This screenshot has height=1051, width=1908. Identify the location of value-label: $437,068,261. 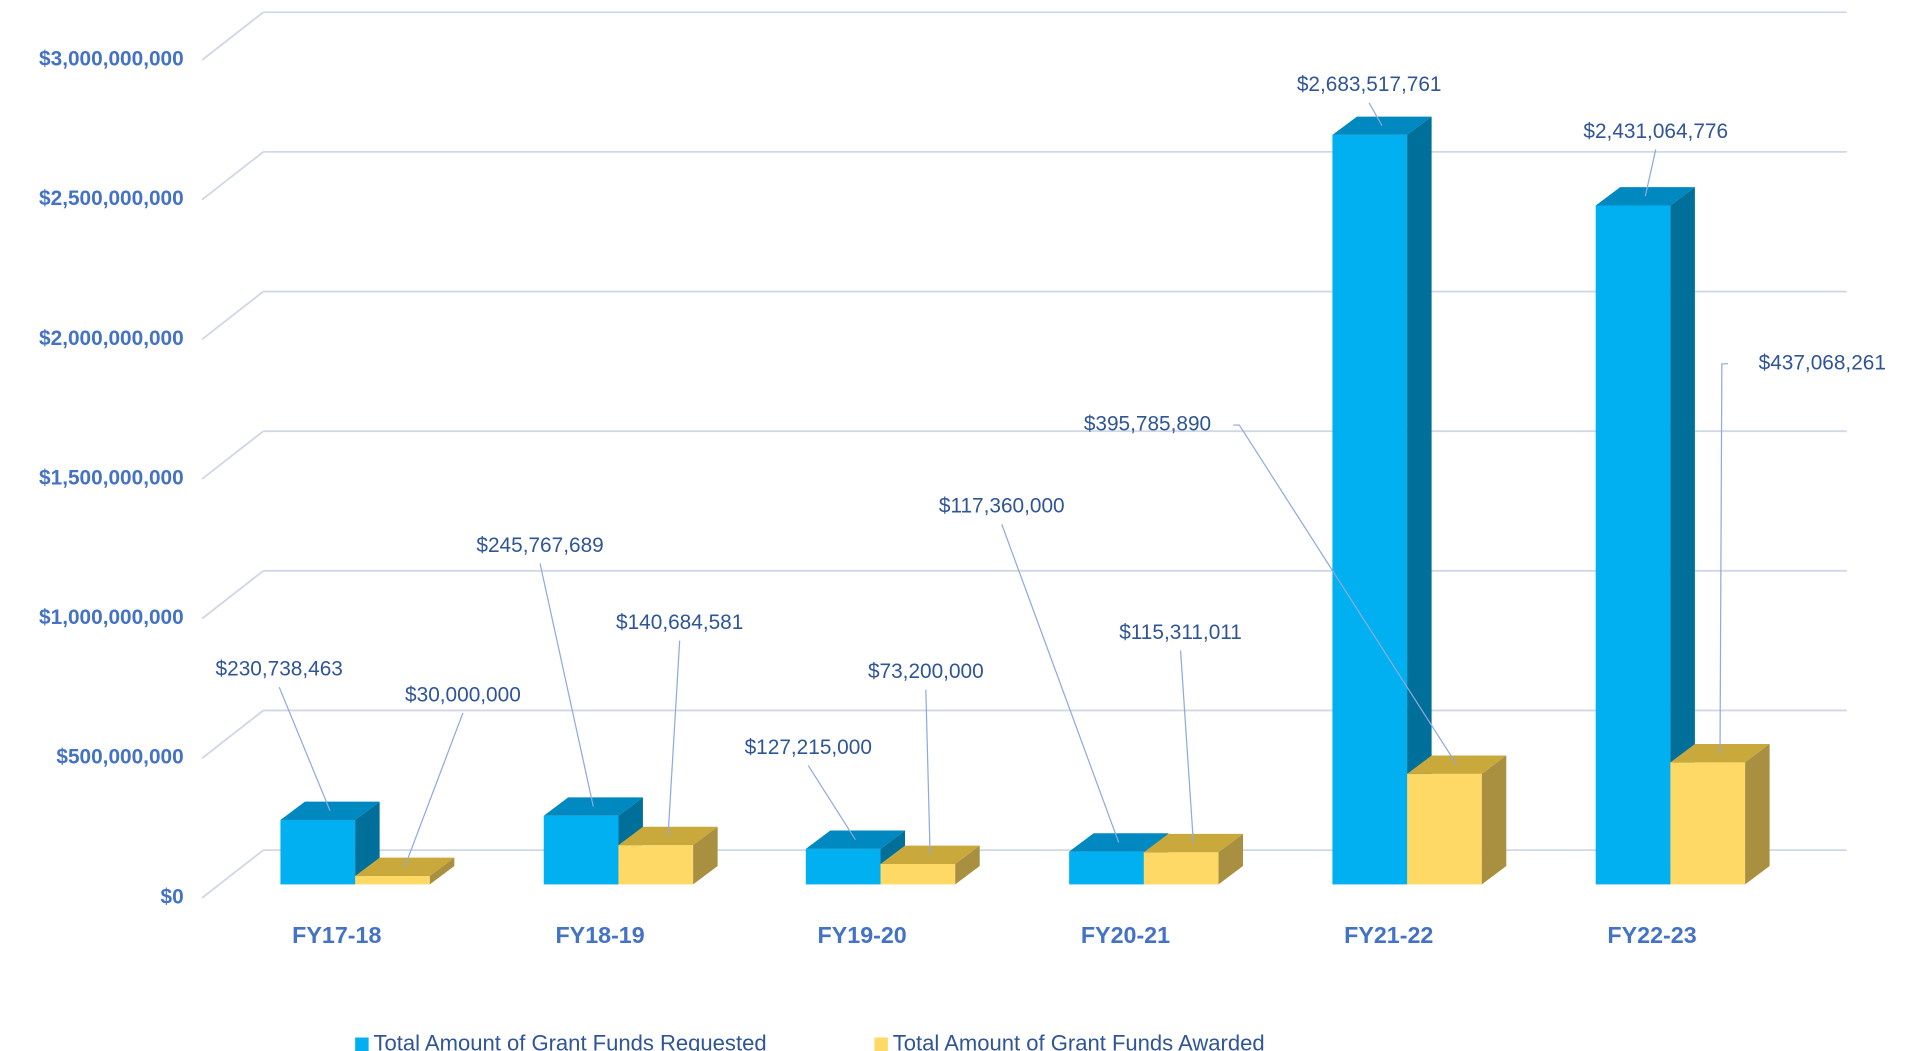
(1822, 362).